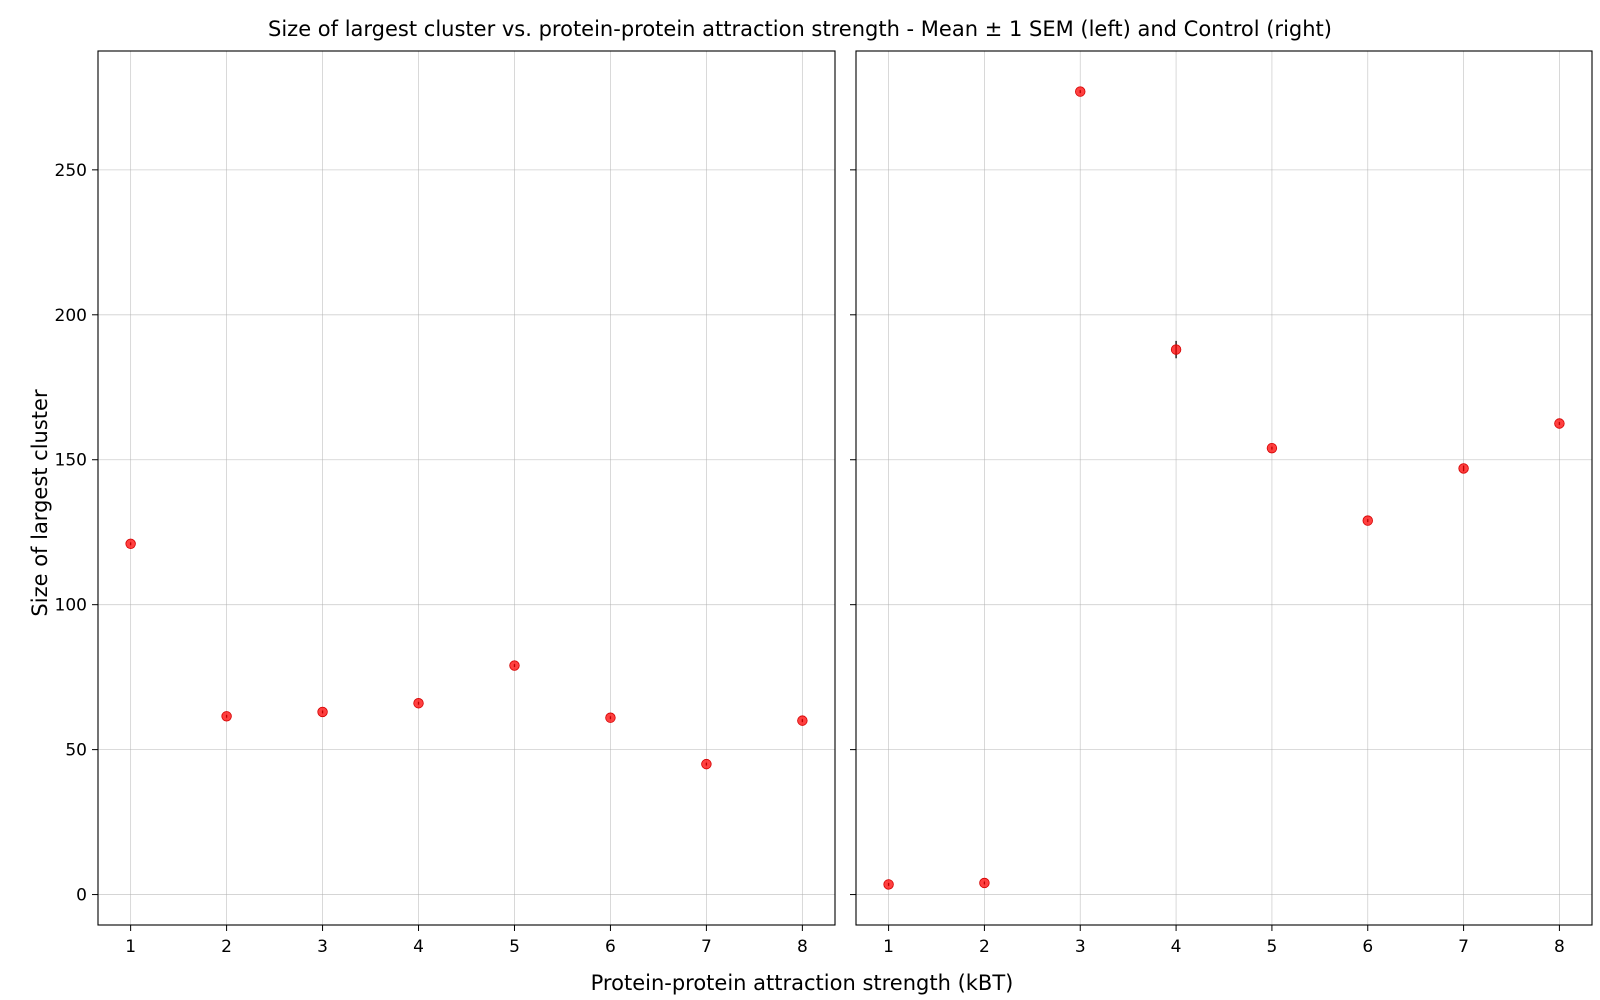 The image size is (1600, 1000). Describe the element at coordinates (71, 461) in the screenshot. I see `y-tick-label: 150` at that location.